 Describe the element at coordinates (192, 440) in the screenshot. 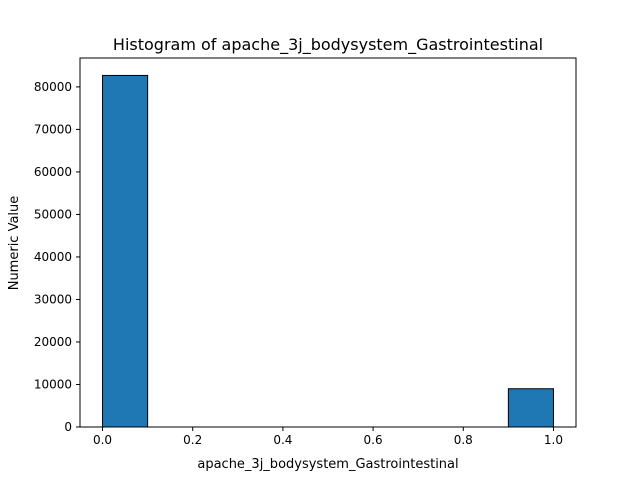

I see `x-tick-label: 0.2` at that location.